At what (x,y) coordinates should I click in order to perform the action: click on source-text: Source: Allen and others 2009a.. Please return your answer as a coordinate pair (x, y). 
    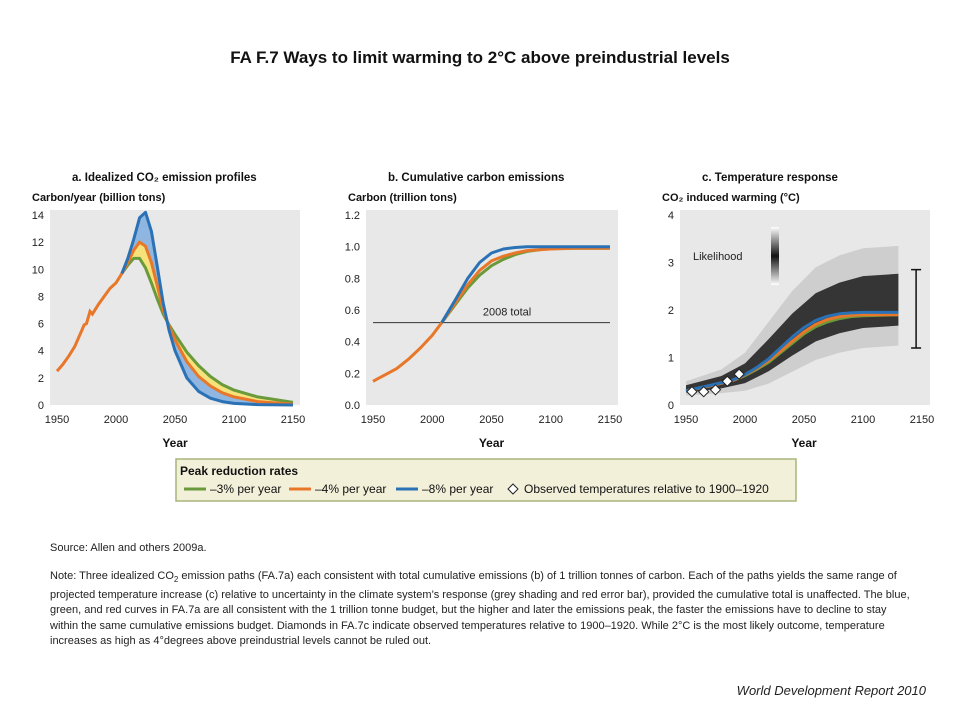
    Looking at the image, I should click on (128, 548).